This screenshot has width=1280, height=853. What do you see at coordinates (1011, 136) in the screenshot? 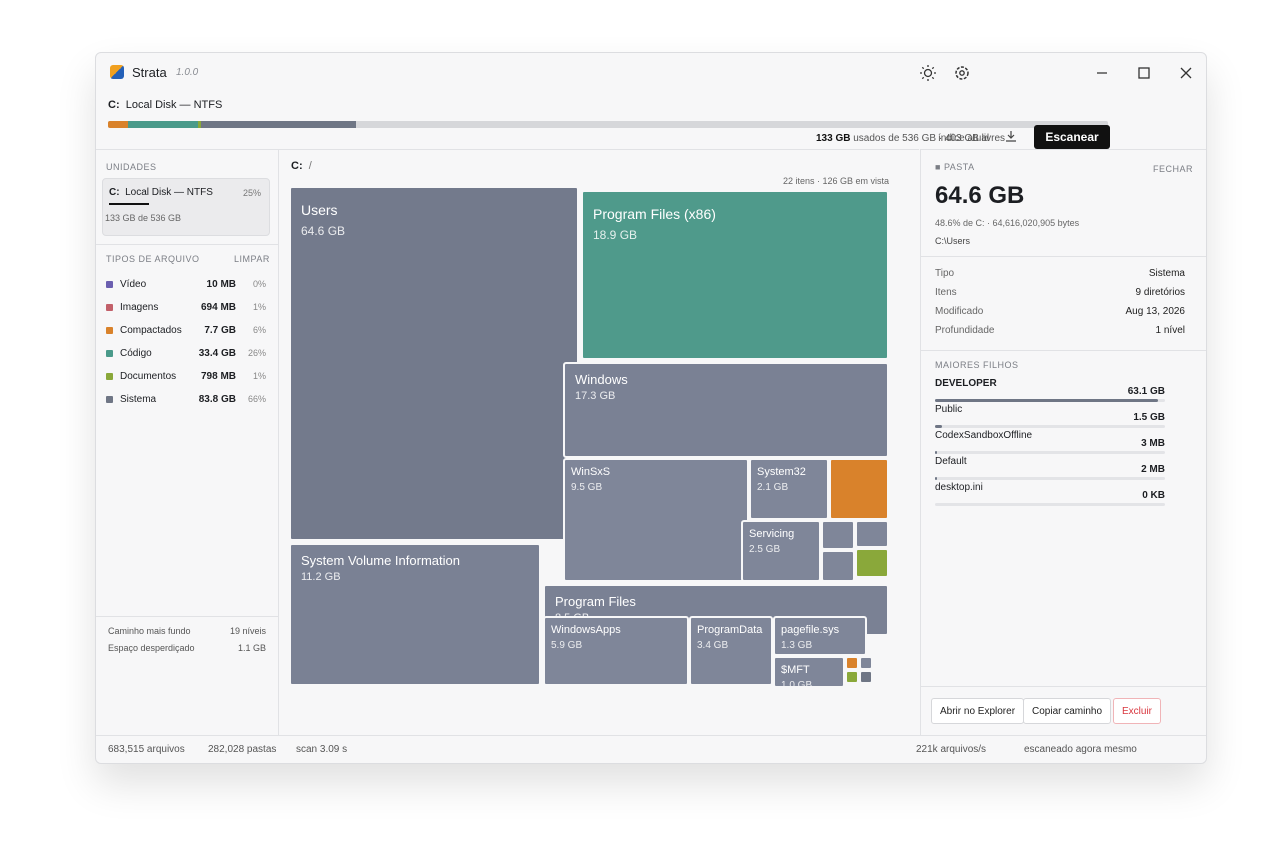
I see `export-icon` at bounding box center [1011, 136].